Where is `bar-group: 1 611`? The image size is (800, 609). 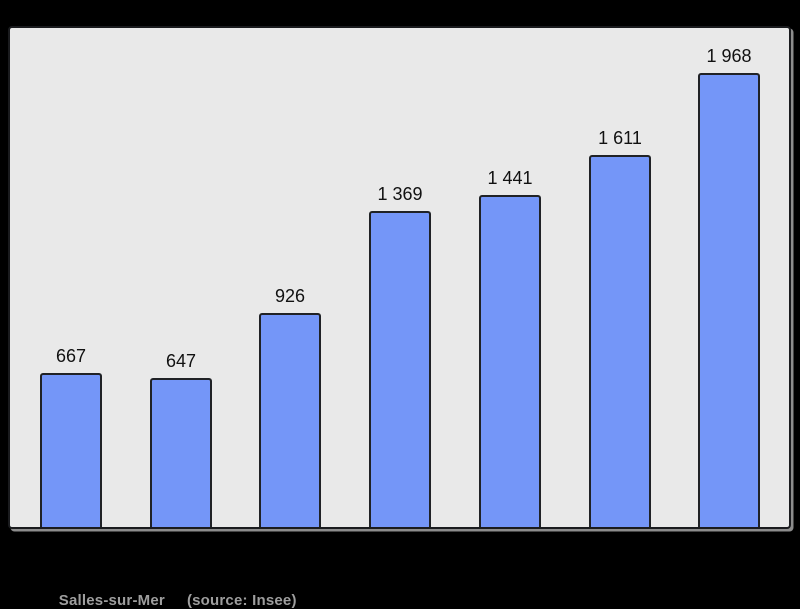
bar-group: 1 611 is located at coordinates (620, 327).